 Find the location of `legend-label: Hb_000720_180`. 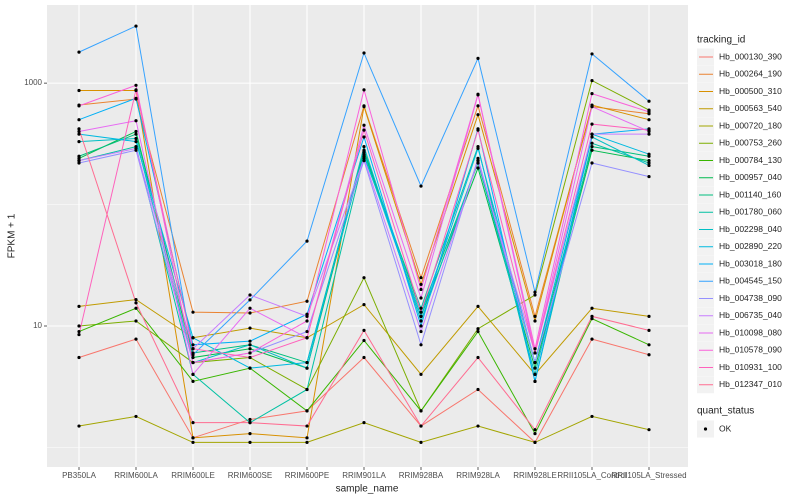

legend-label: Hb_000720_180 is located at coordinates (750, 125).